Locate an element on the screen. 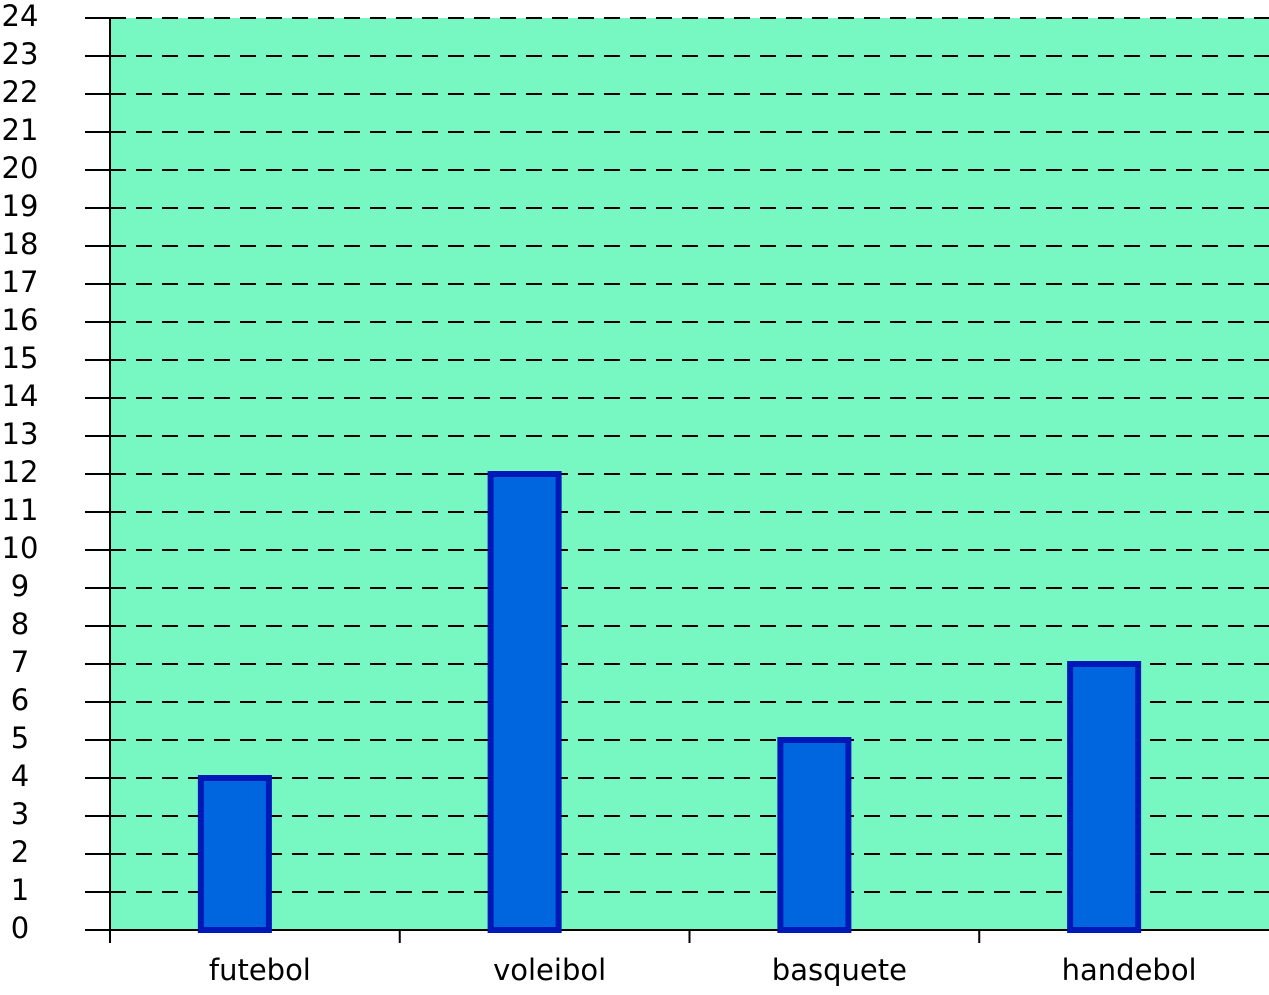 The height and width of the screenshot is (995, 1269). y-tick-label: 9 is located at coordinates (20, 586).